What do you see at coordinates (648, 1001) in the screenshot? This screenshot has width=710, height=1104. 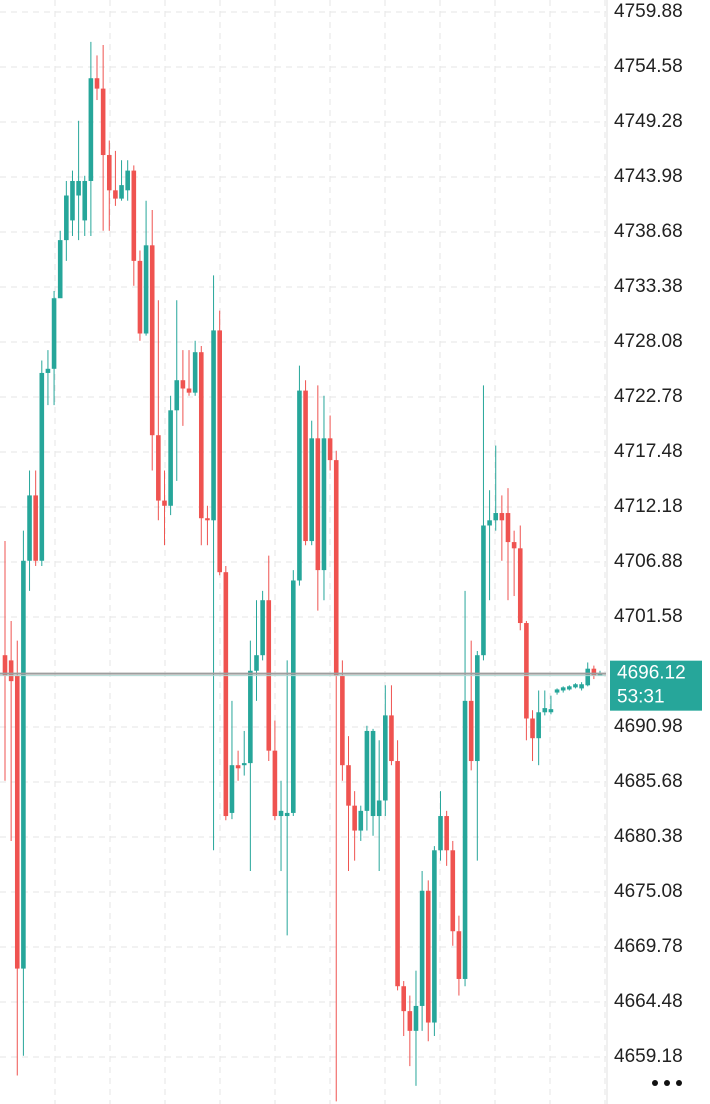 I see `y-tick-label: 4664.48` at bounding box center [648, 1001].